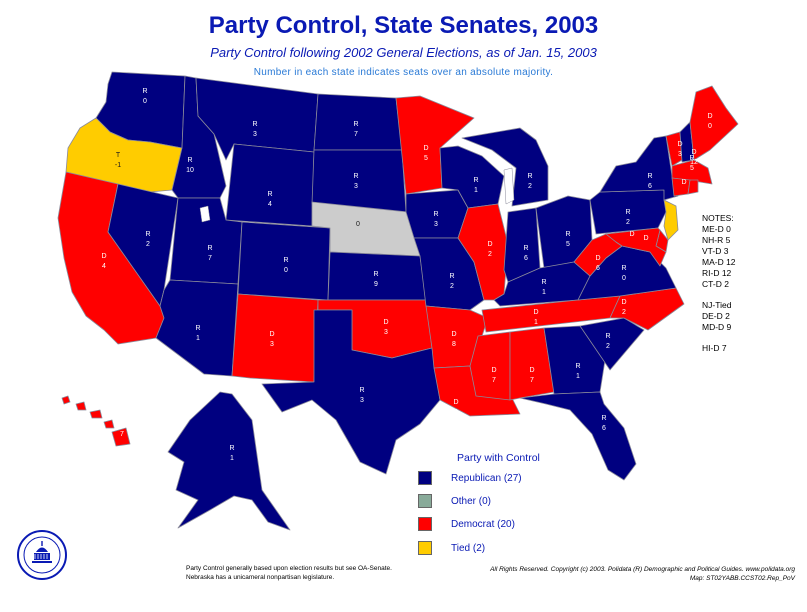  I want to click on state-label-FL: 6, so click(604, 428).